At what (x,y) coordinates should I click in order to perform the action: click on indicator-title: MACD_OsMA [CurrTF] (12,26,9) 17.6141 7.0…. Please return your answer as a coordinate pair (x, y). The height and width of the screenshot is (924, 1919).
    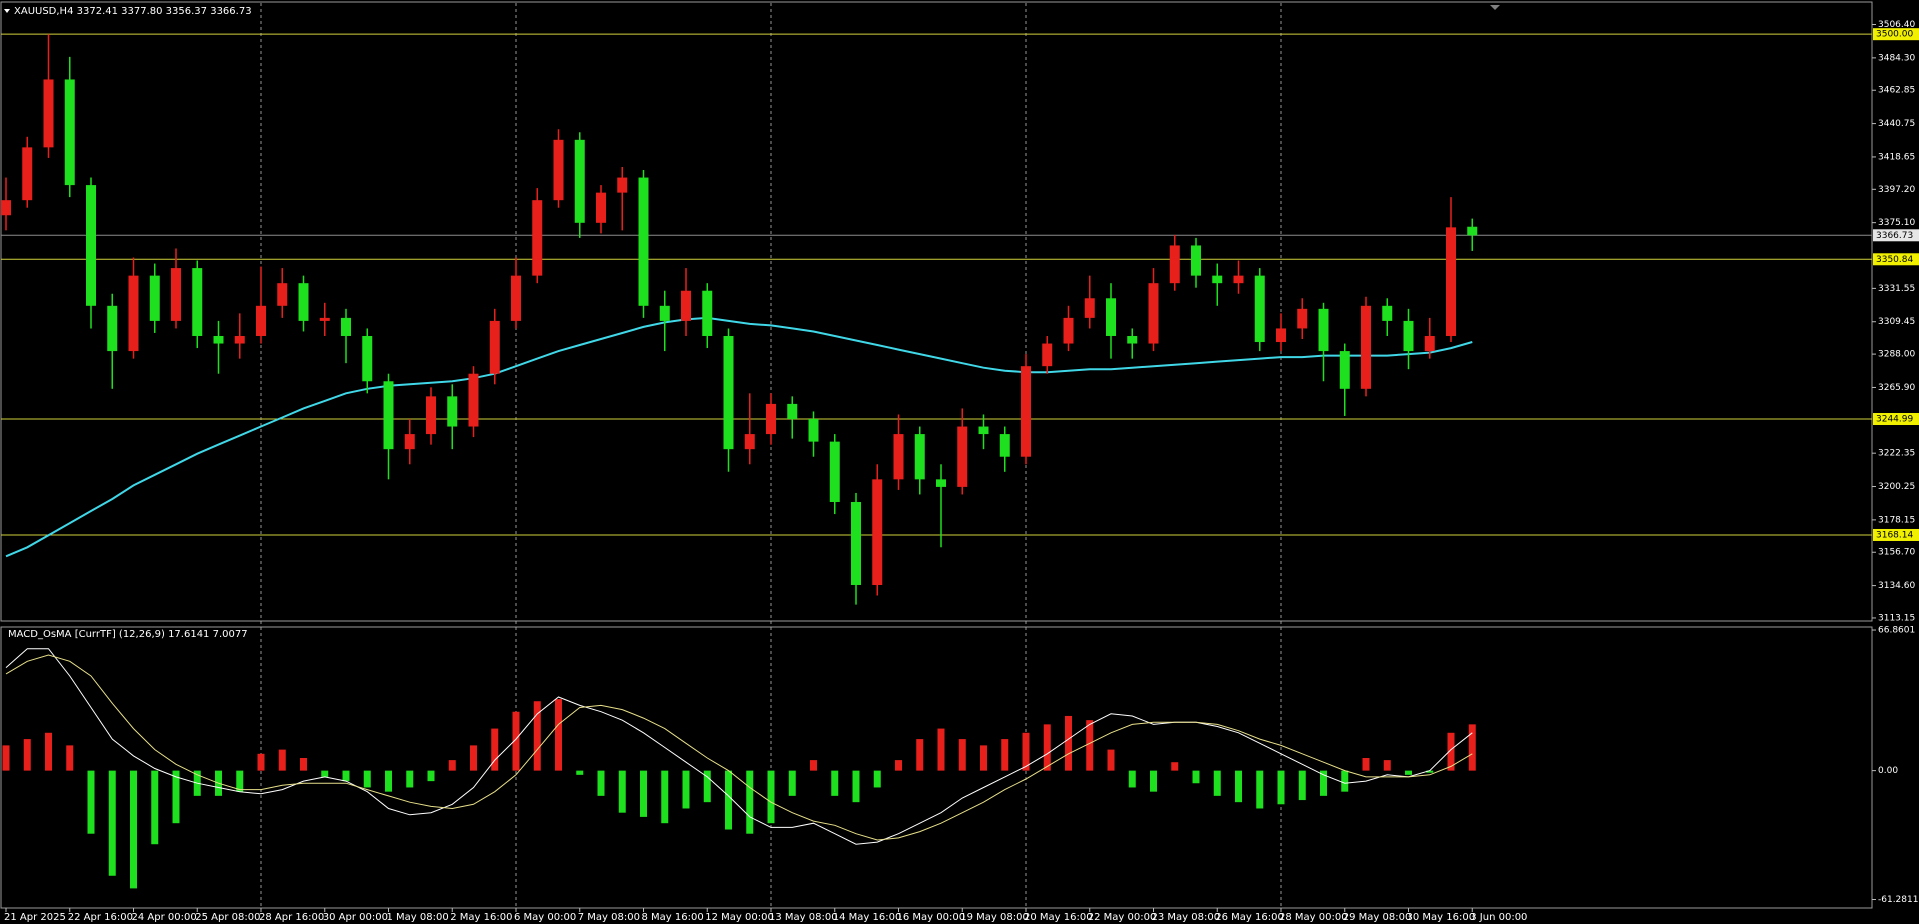
    Looking at the image, I should click on (128, 634).